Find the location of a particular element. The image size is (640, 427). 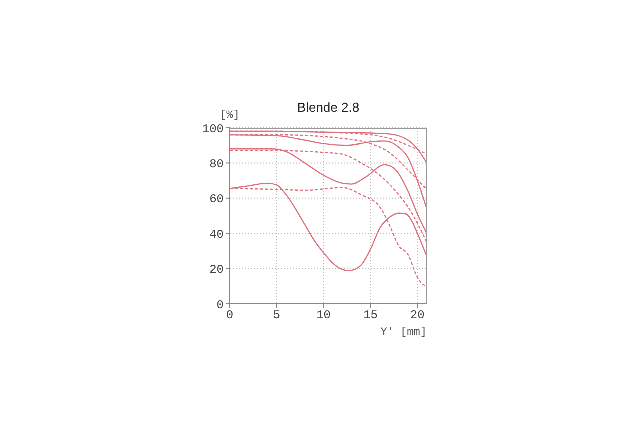

y-axis-title: [%] is located at coordinates (230, 116).